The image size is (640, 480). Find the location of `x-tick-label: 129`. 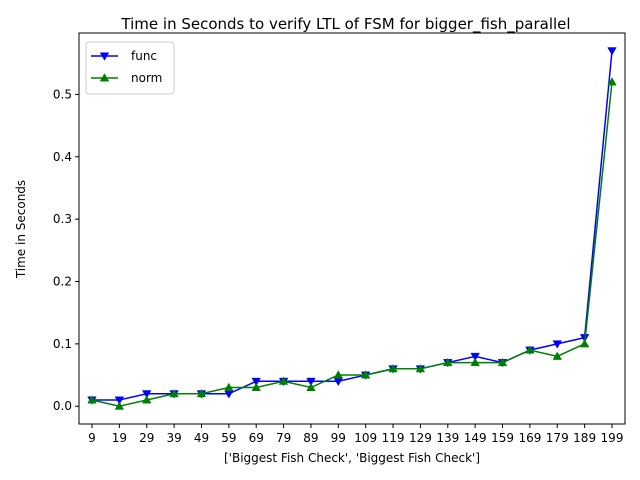

x-tick-label: 129 is located at coordinates (420, 438).